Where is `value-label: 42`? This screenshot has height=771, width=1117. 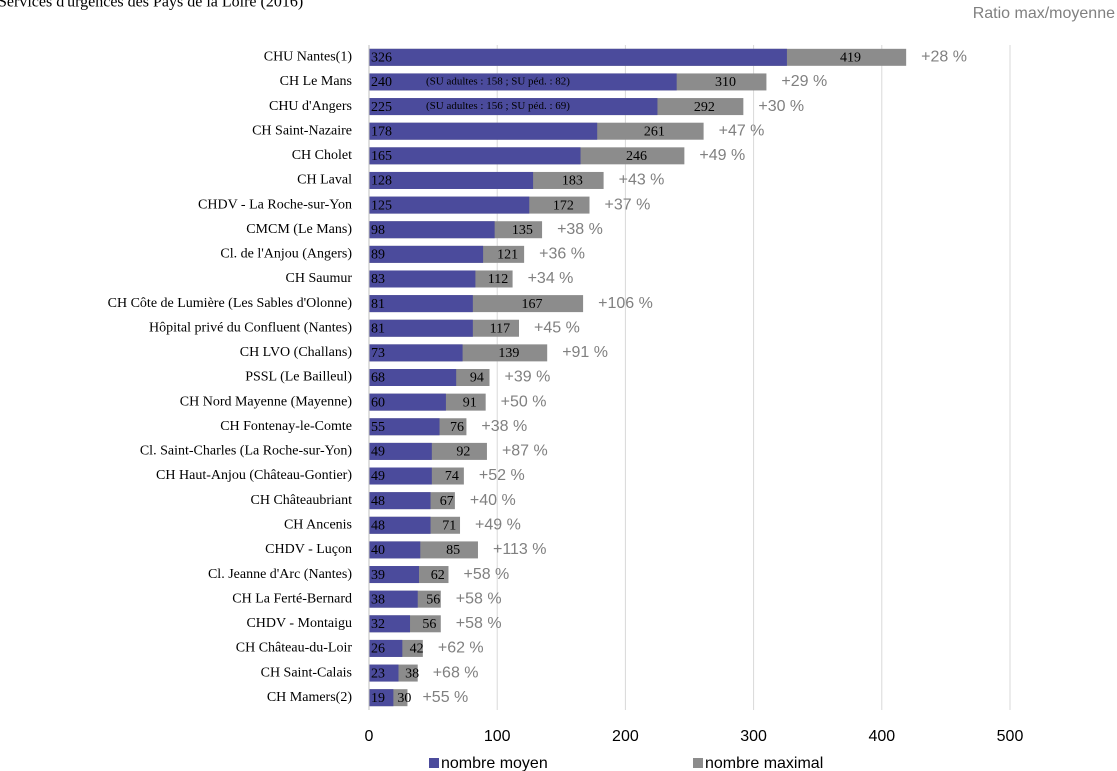
value-label: 42 is located at coordinates (417, 649).